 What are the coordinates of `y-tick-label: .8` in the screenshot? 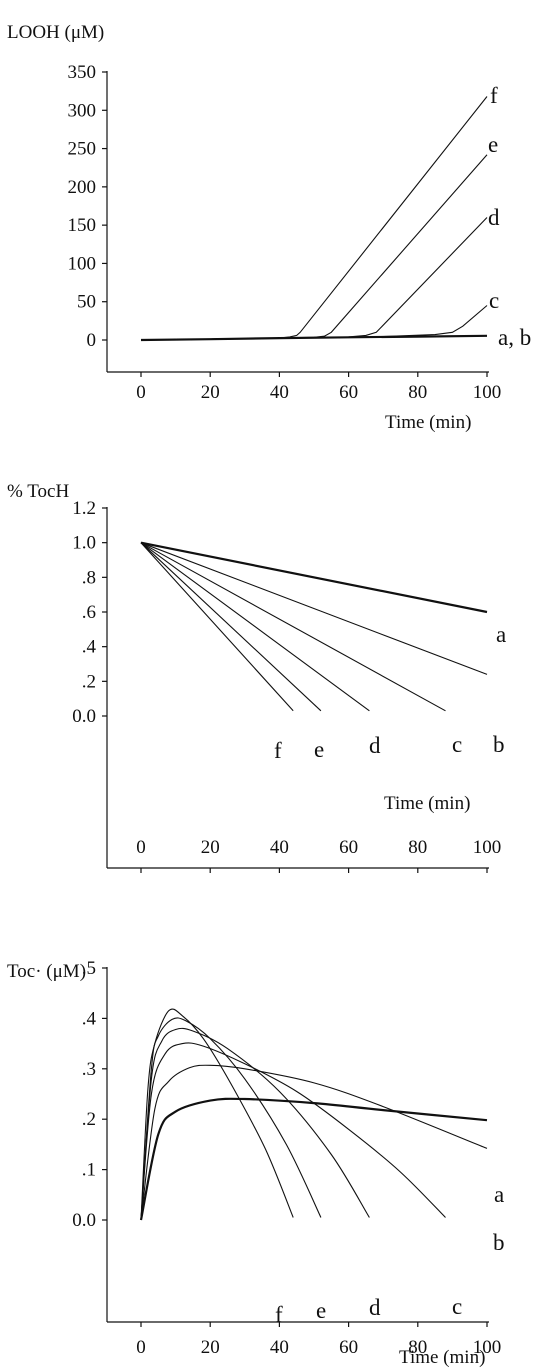 It's located at (89, 577).